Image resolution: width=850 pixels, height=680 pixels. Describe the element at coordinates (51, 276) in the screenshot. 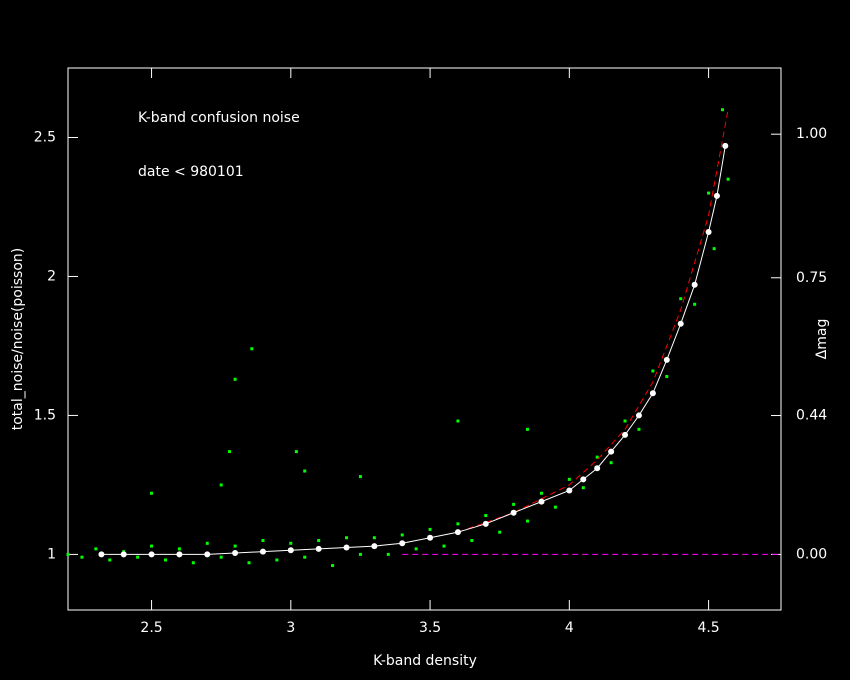

I see `y-tick-label: 2` at that location.